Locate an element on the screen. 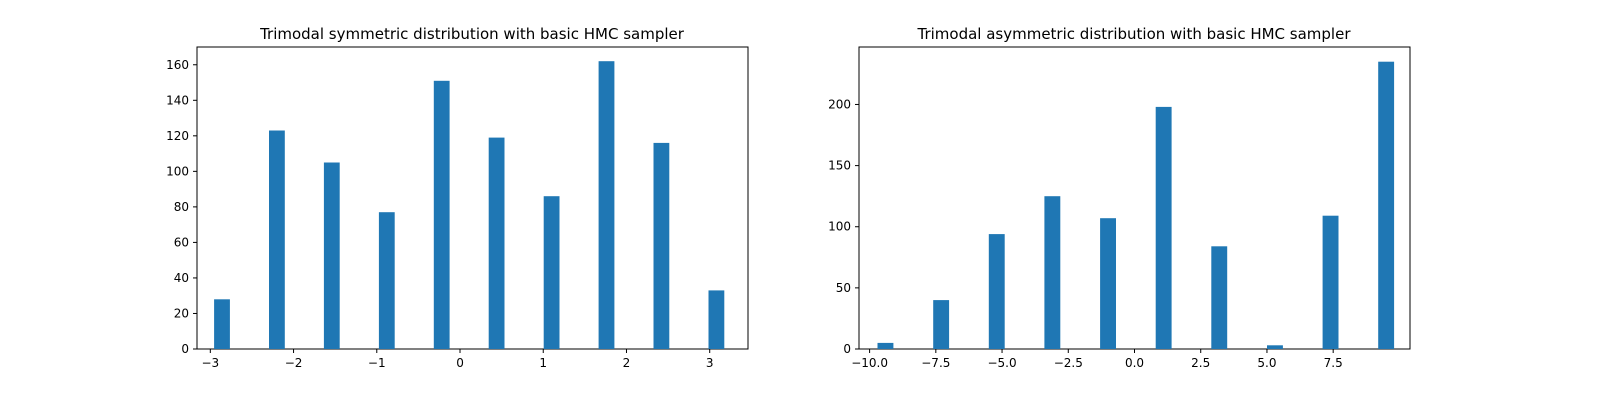  x-tick-label: −1 is located at coordinates (377, 363).